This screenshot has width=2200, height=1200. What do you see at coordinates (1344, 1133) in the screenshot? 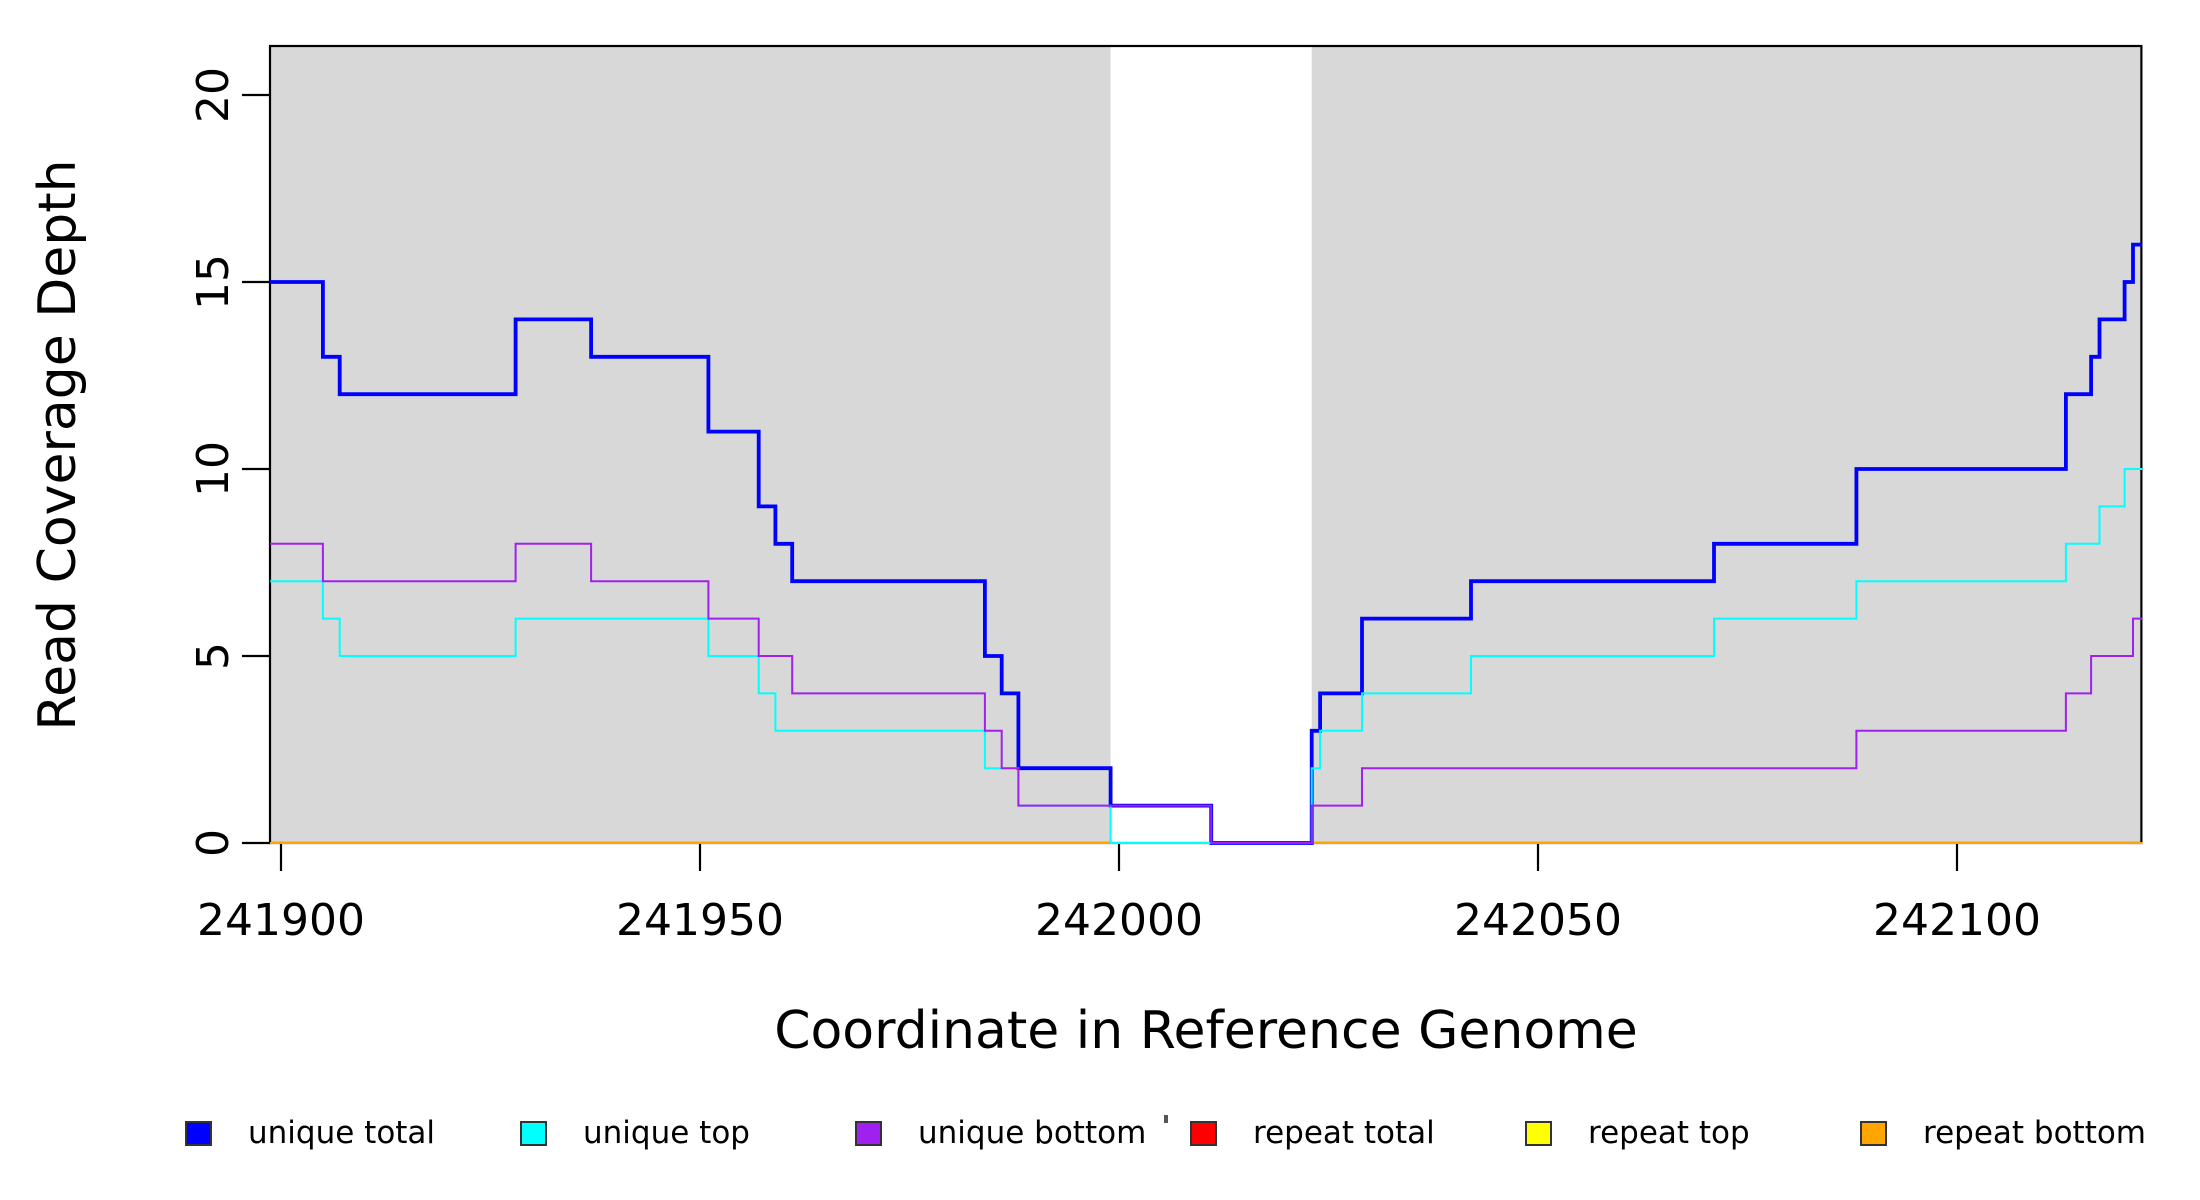
I see `legend-item-label: repeat total` at bounding box center [1344, 1133].